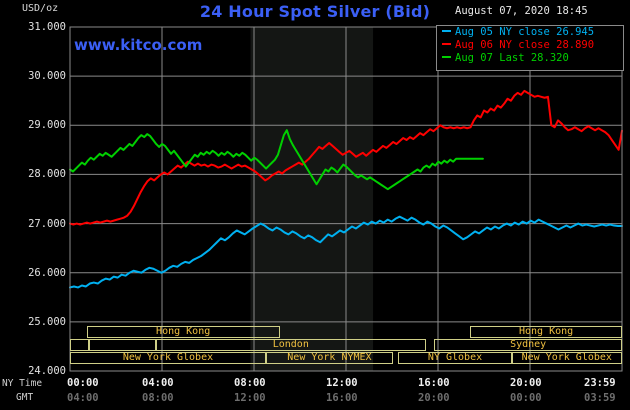 This screenshot has height=410, width=630. I want to click on y-axis-tick: 28.000, so click(47, 174).